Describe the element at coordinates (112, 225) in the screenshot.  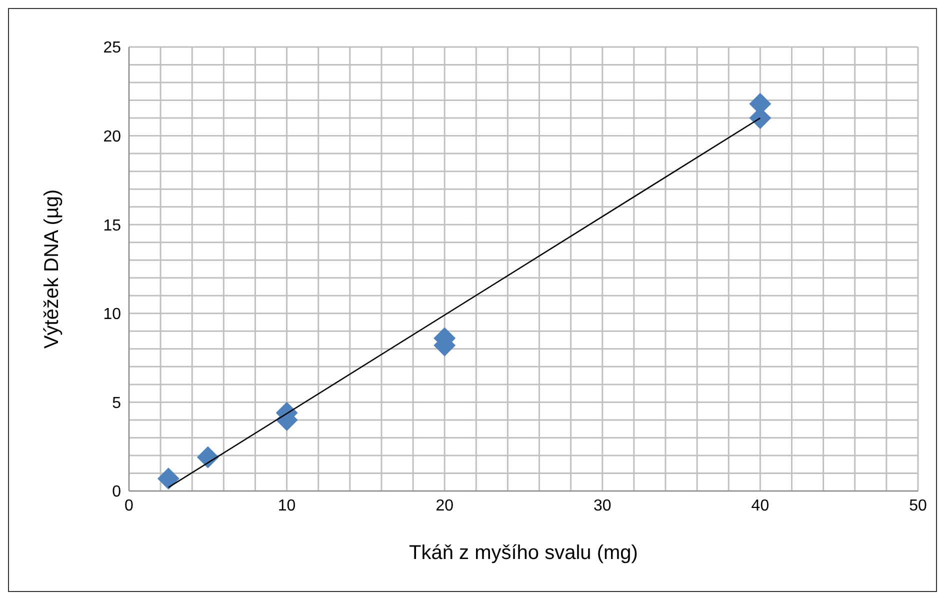
I see `y-tick-label: 15` at that location.